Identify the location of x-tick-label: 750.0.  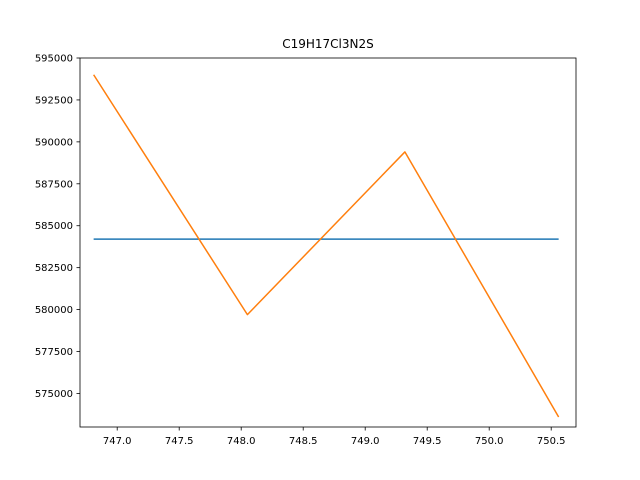
(489, 441).